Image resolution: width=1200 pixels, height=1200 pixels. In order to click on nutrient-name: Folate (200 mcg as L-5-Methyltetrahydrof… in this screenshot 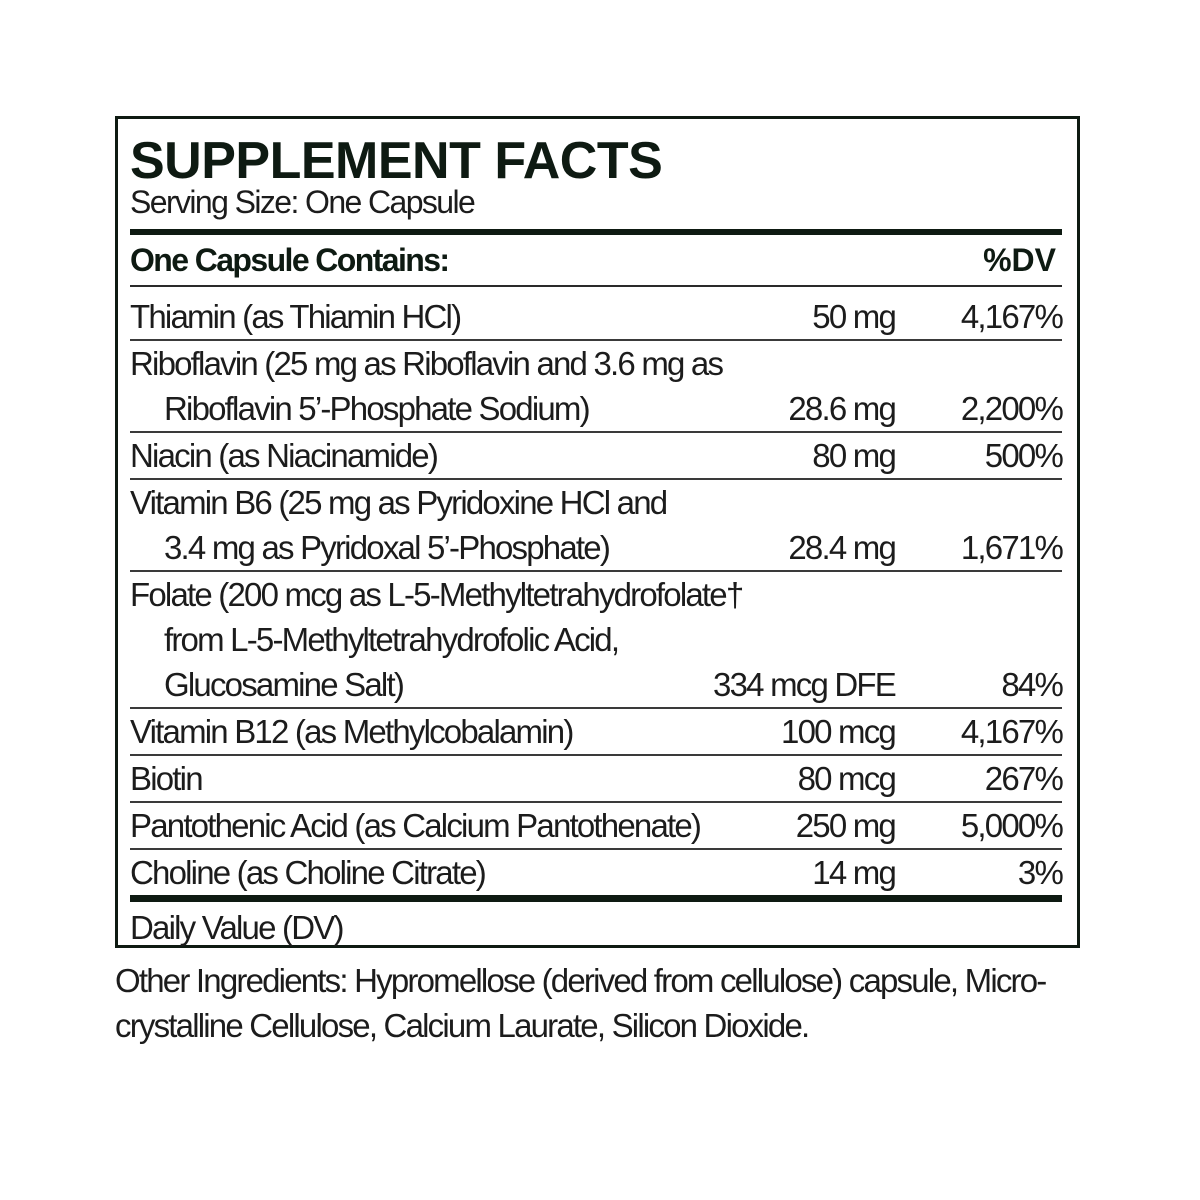, I will do `click(437, 594)`.